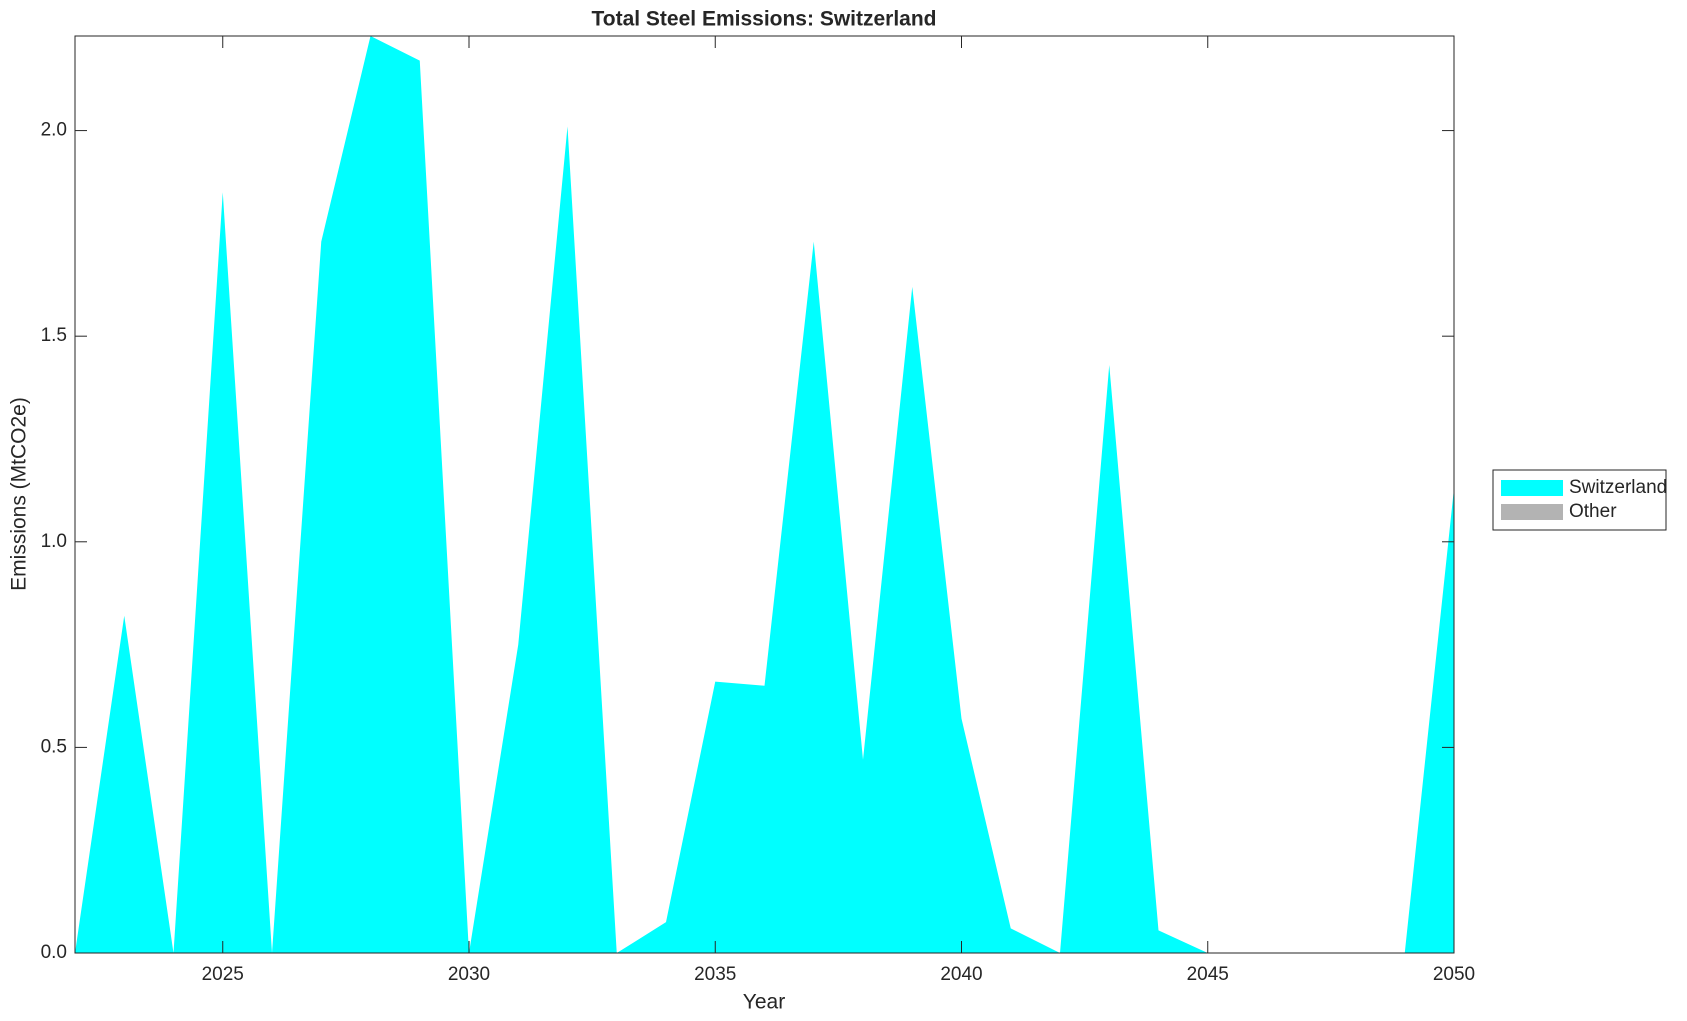 Image resolution: width=1687 pixels, height=1021 pixels. What do you see at coordinates (54, 335) in the screenshot?
I see `y-tick-label: 1.5` at bounding box center [54, 335].